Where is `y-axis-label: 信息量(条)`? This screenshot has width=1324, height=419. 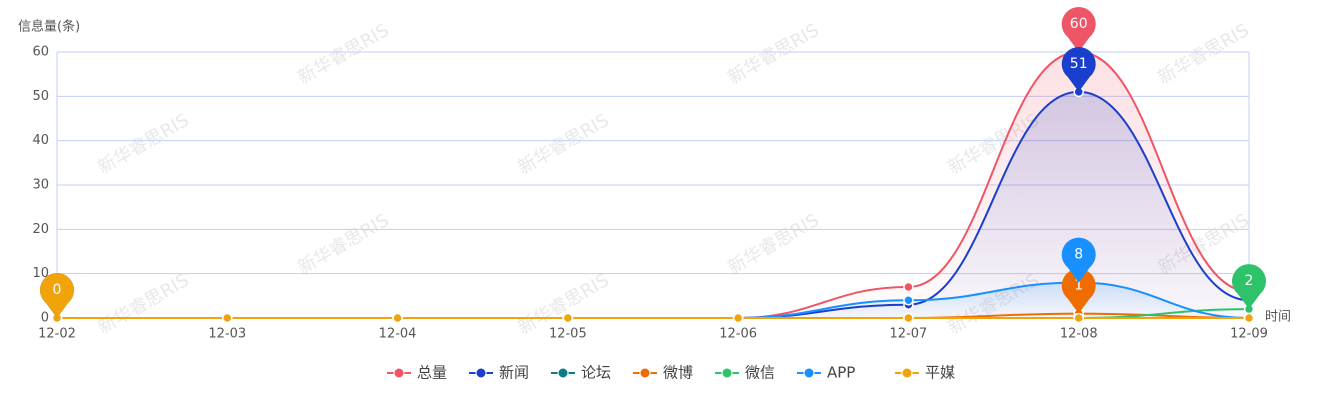 y-axis-label: 信息量(条) is located at coordinates (49, 27).